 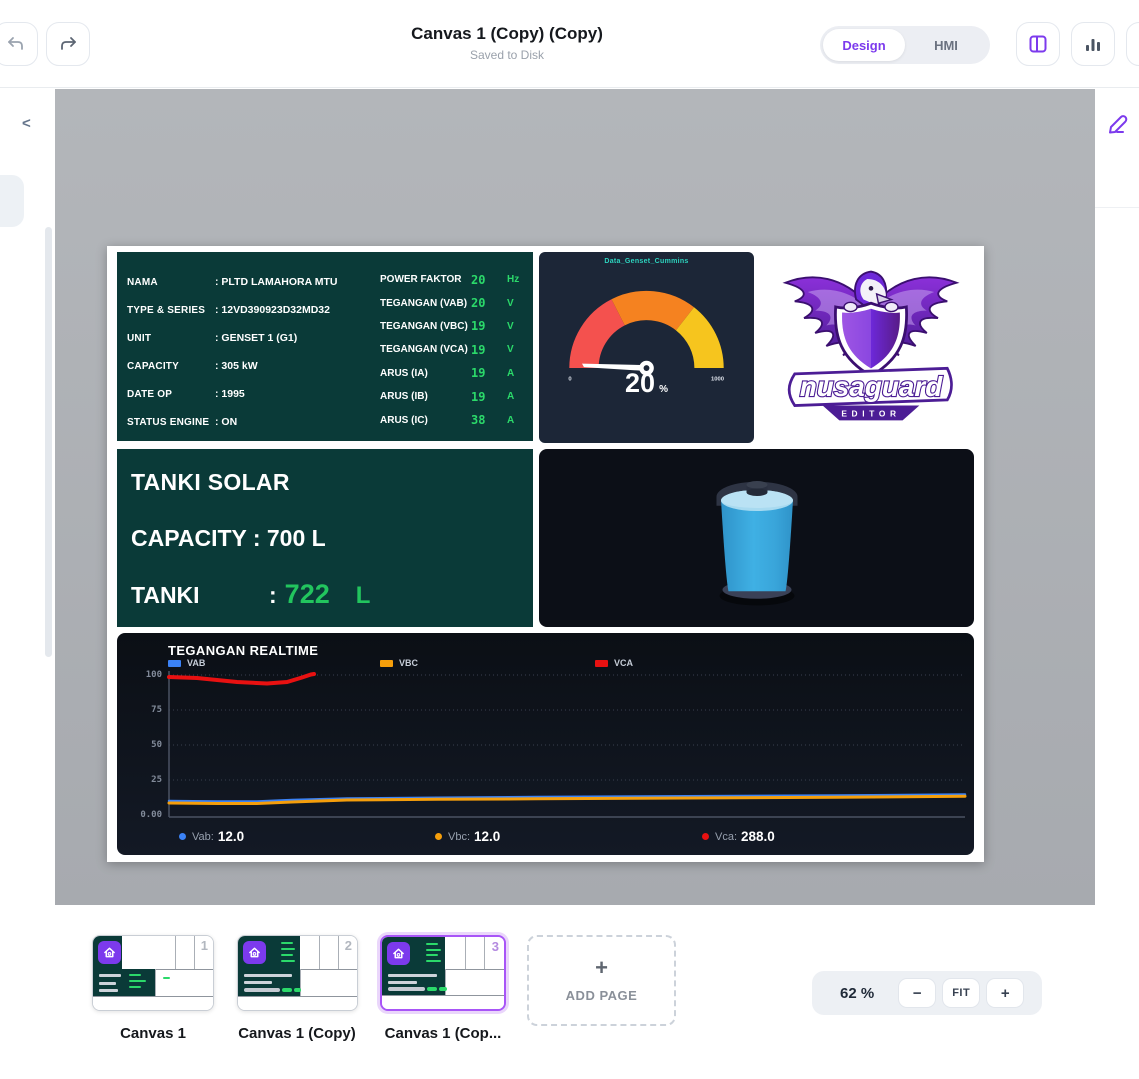 I want to click on page-number: 1, so click(x=204, y=945).